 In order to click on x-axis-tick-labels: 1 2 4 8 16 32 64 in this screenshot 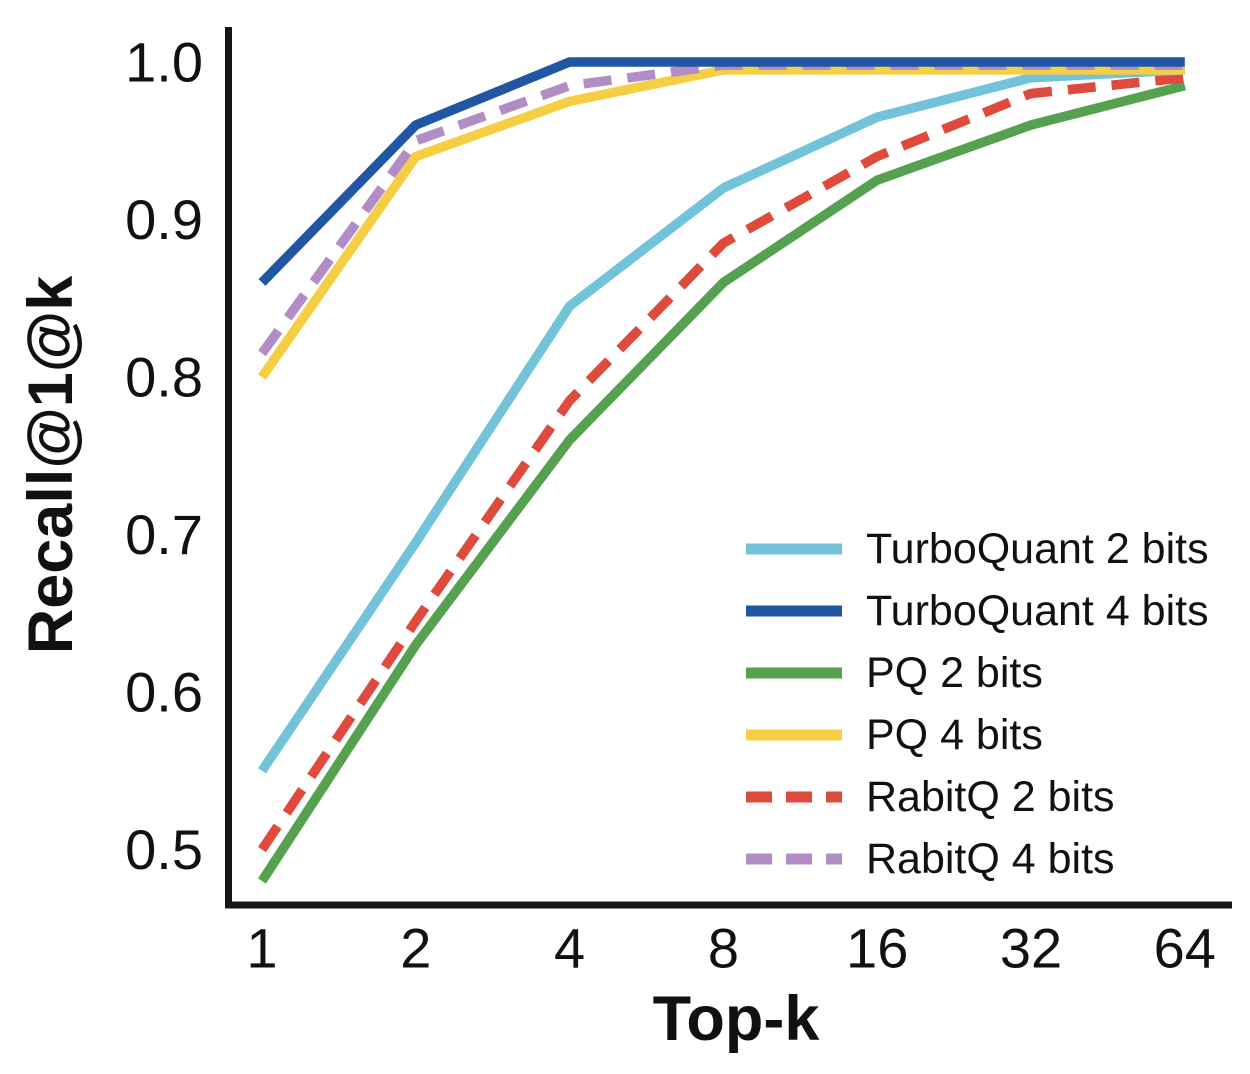, I will do `click(731, 948)`.